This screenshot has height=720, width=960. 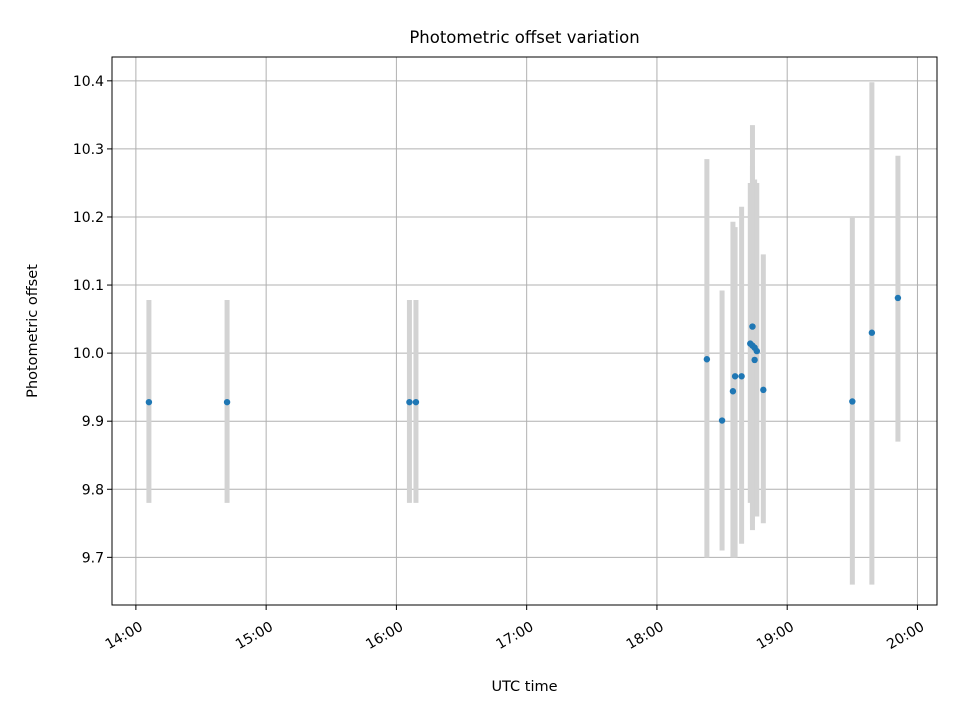 I want to click on y-axis-label: Photometric offset, so click(x=33, y=331).